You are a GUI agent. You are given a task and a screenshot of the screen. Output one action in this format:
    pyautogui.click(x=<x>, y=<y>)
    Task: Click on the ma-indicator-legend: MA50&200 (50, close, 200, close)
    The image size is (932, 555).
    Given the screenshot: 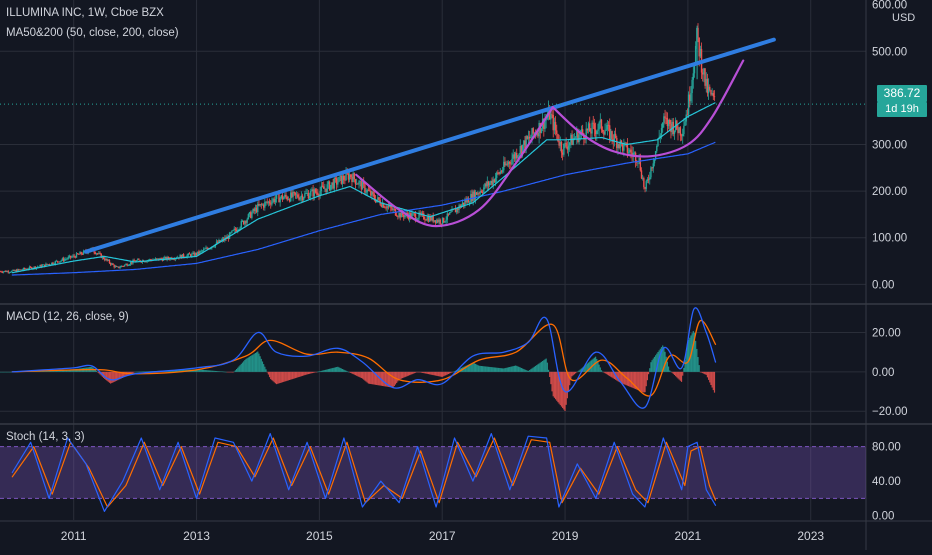 What is the action you would take?
    pyautogui.click(x=92, y=33)
    